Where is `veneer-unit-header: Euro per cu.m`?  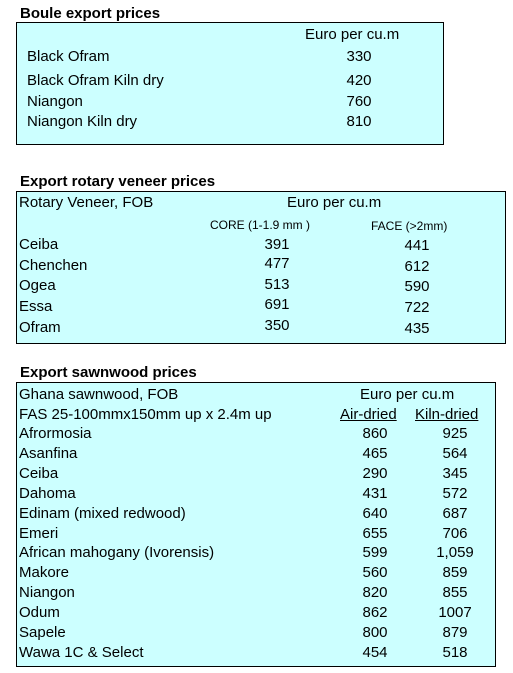 veneer-unit-header: Euro per cu.m is located at coordinates (334, 202).